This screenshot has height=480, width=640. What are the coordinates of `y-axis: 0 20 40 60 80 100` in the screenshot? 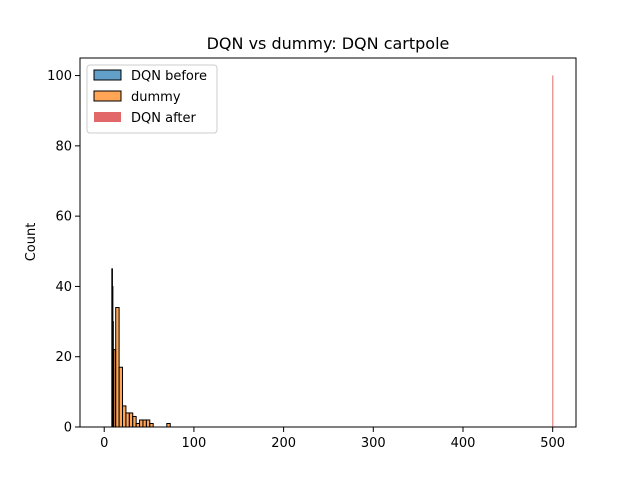 It's located at (63, 252).